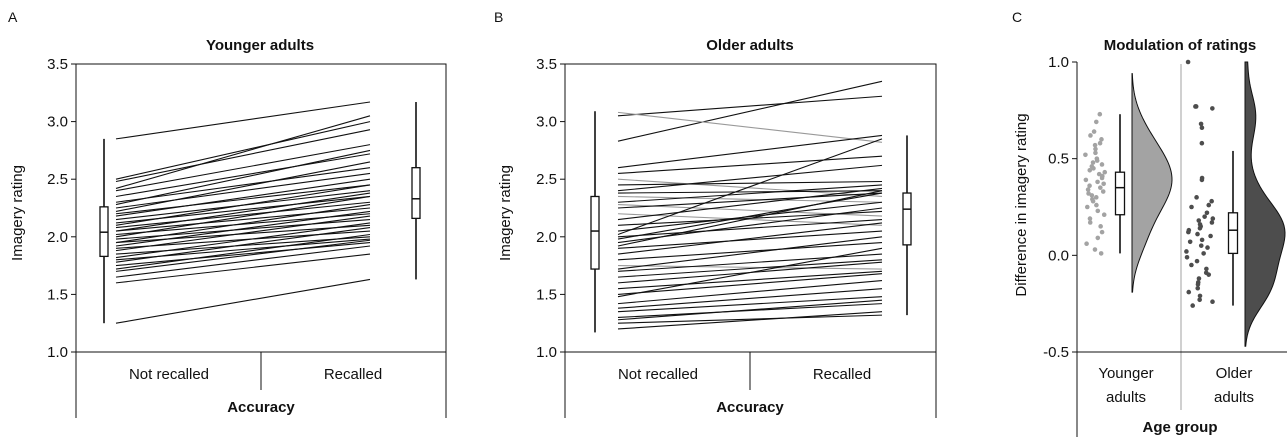 This screenshot has width=1287, height=440. What do you see at coordinates (57, 122) in the screenshot?
I see `panel-a-y-tick-label: 3.0` at bounding box center [57, 122].